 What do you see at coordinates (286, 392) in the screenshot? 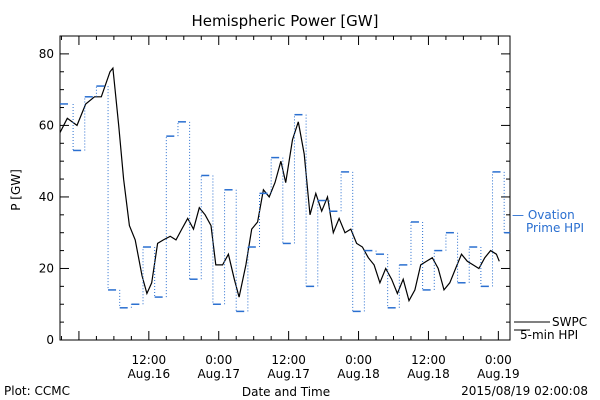
I see `x-axis-label: Date and Time` at bounding box center [286, 392].